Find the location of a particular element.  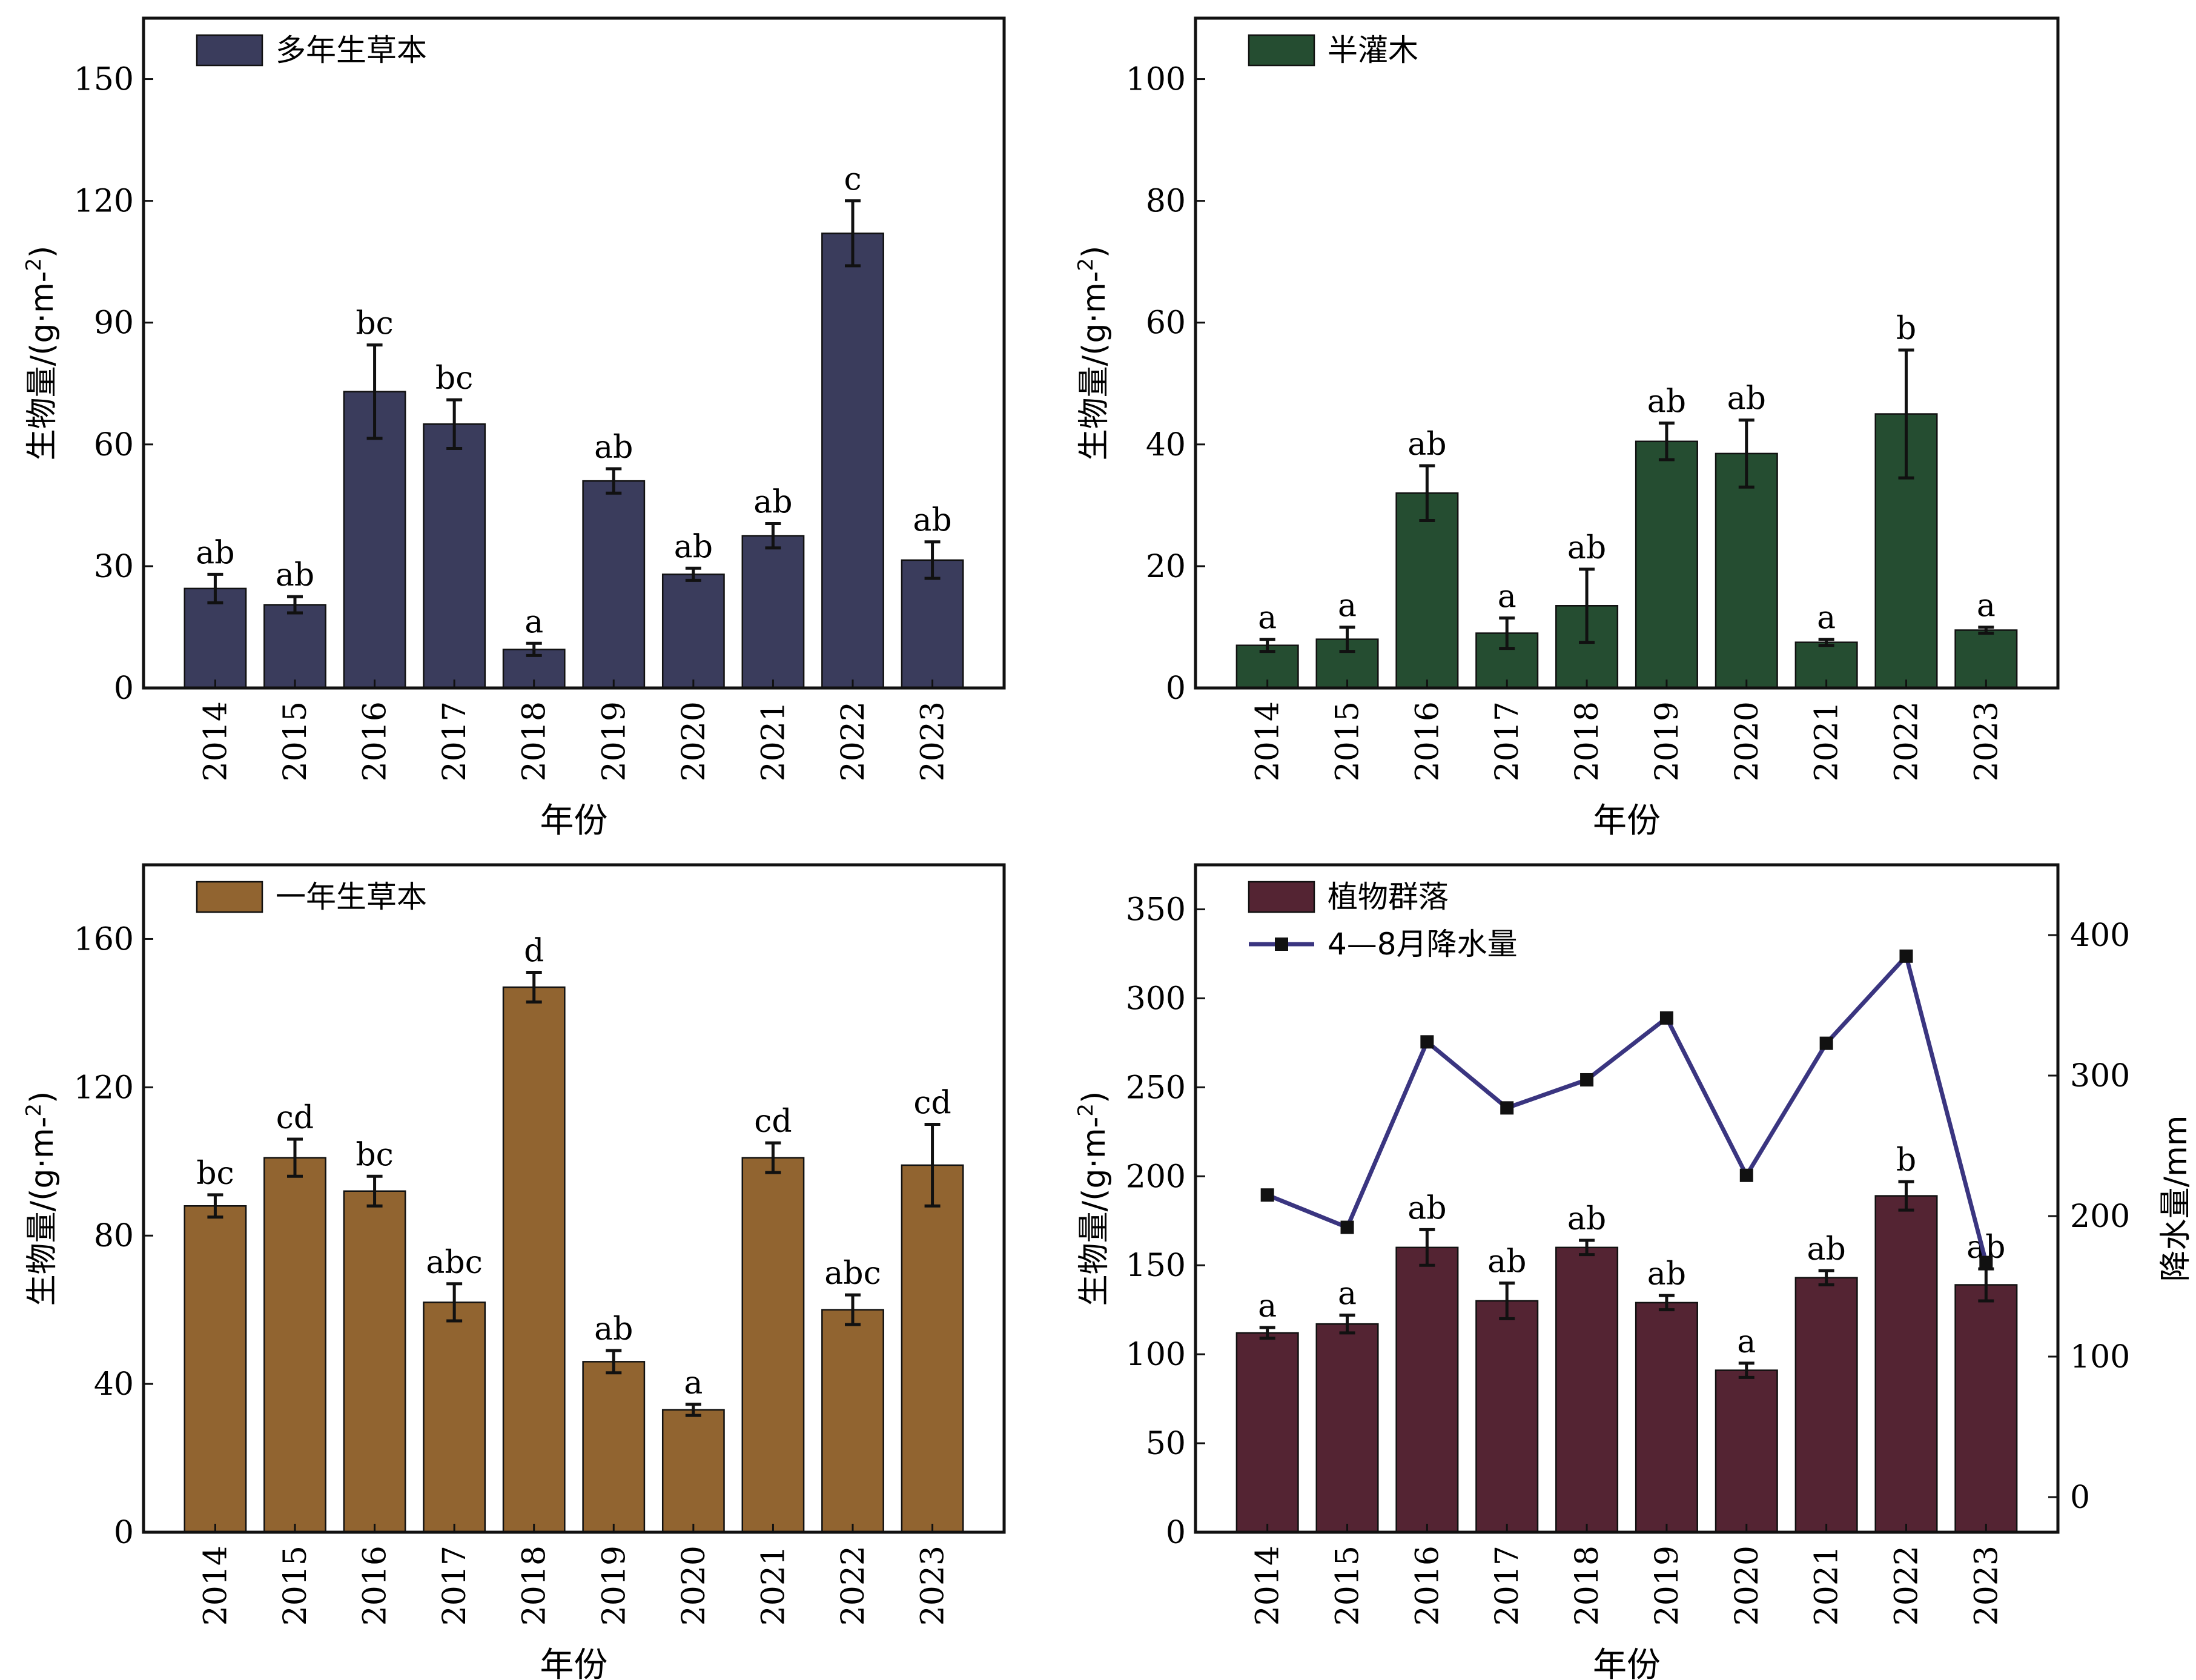

x-tick-label: 2018 is located at coordinates (535, 741).